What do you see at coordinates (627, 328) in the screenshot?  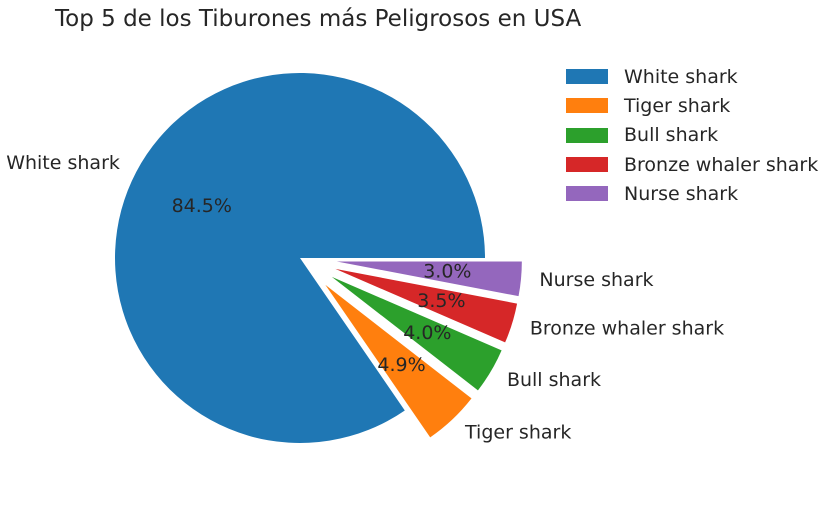 I see `slice-label-bronze-whaler-shark: Bronze whaler shark` at bounding box center [627, 328].